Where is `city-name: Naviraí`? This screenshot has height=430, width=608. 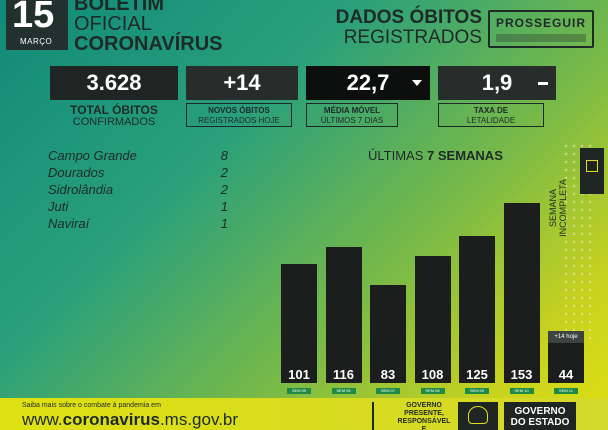 city-name: Naviraí is located at coordinates (69, 223).